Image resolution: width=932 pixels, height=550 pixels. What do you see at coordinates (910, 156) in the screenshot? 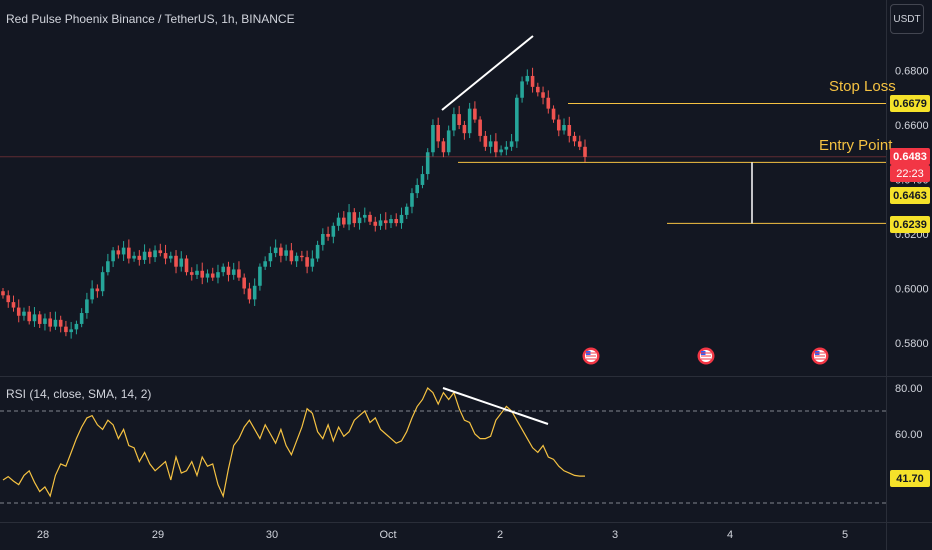
I see `last-price-tag: 0.6483` at bounding box center [910, 156].